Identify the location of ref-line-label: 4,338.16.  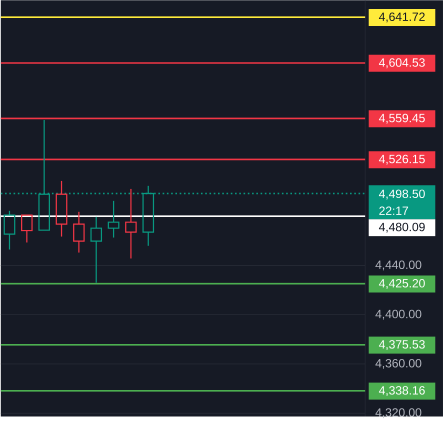
(401, 391).